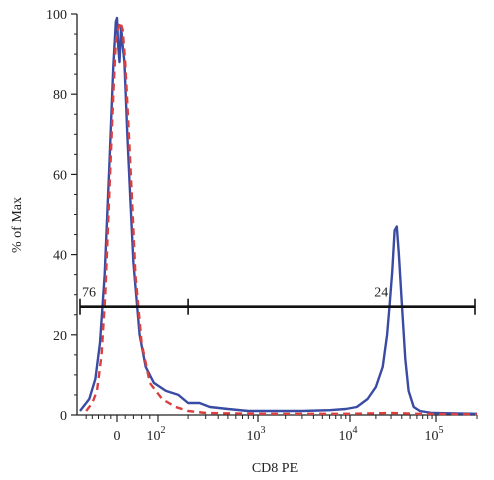  Describe the element at coordinates (275, 468) in the screenshot. I see `x-axis-title: CD8 PE` at that location.